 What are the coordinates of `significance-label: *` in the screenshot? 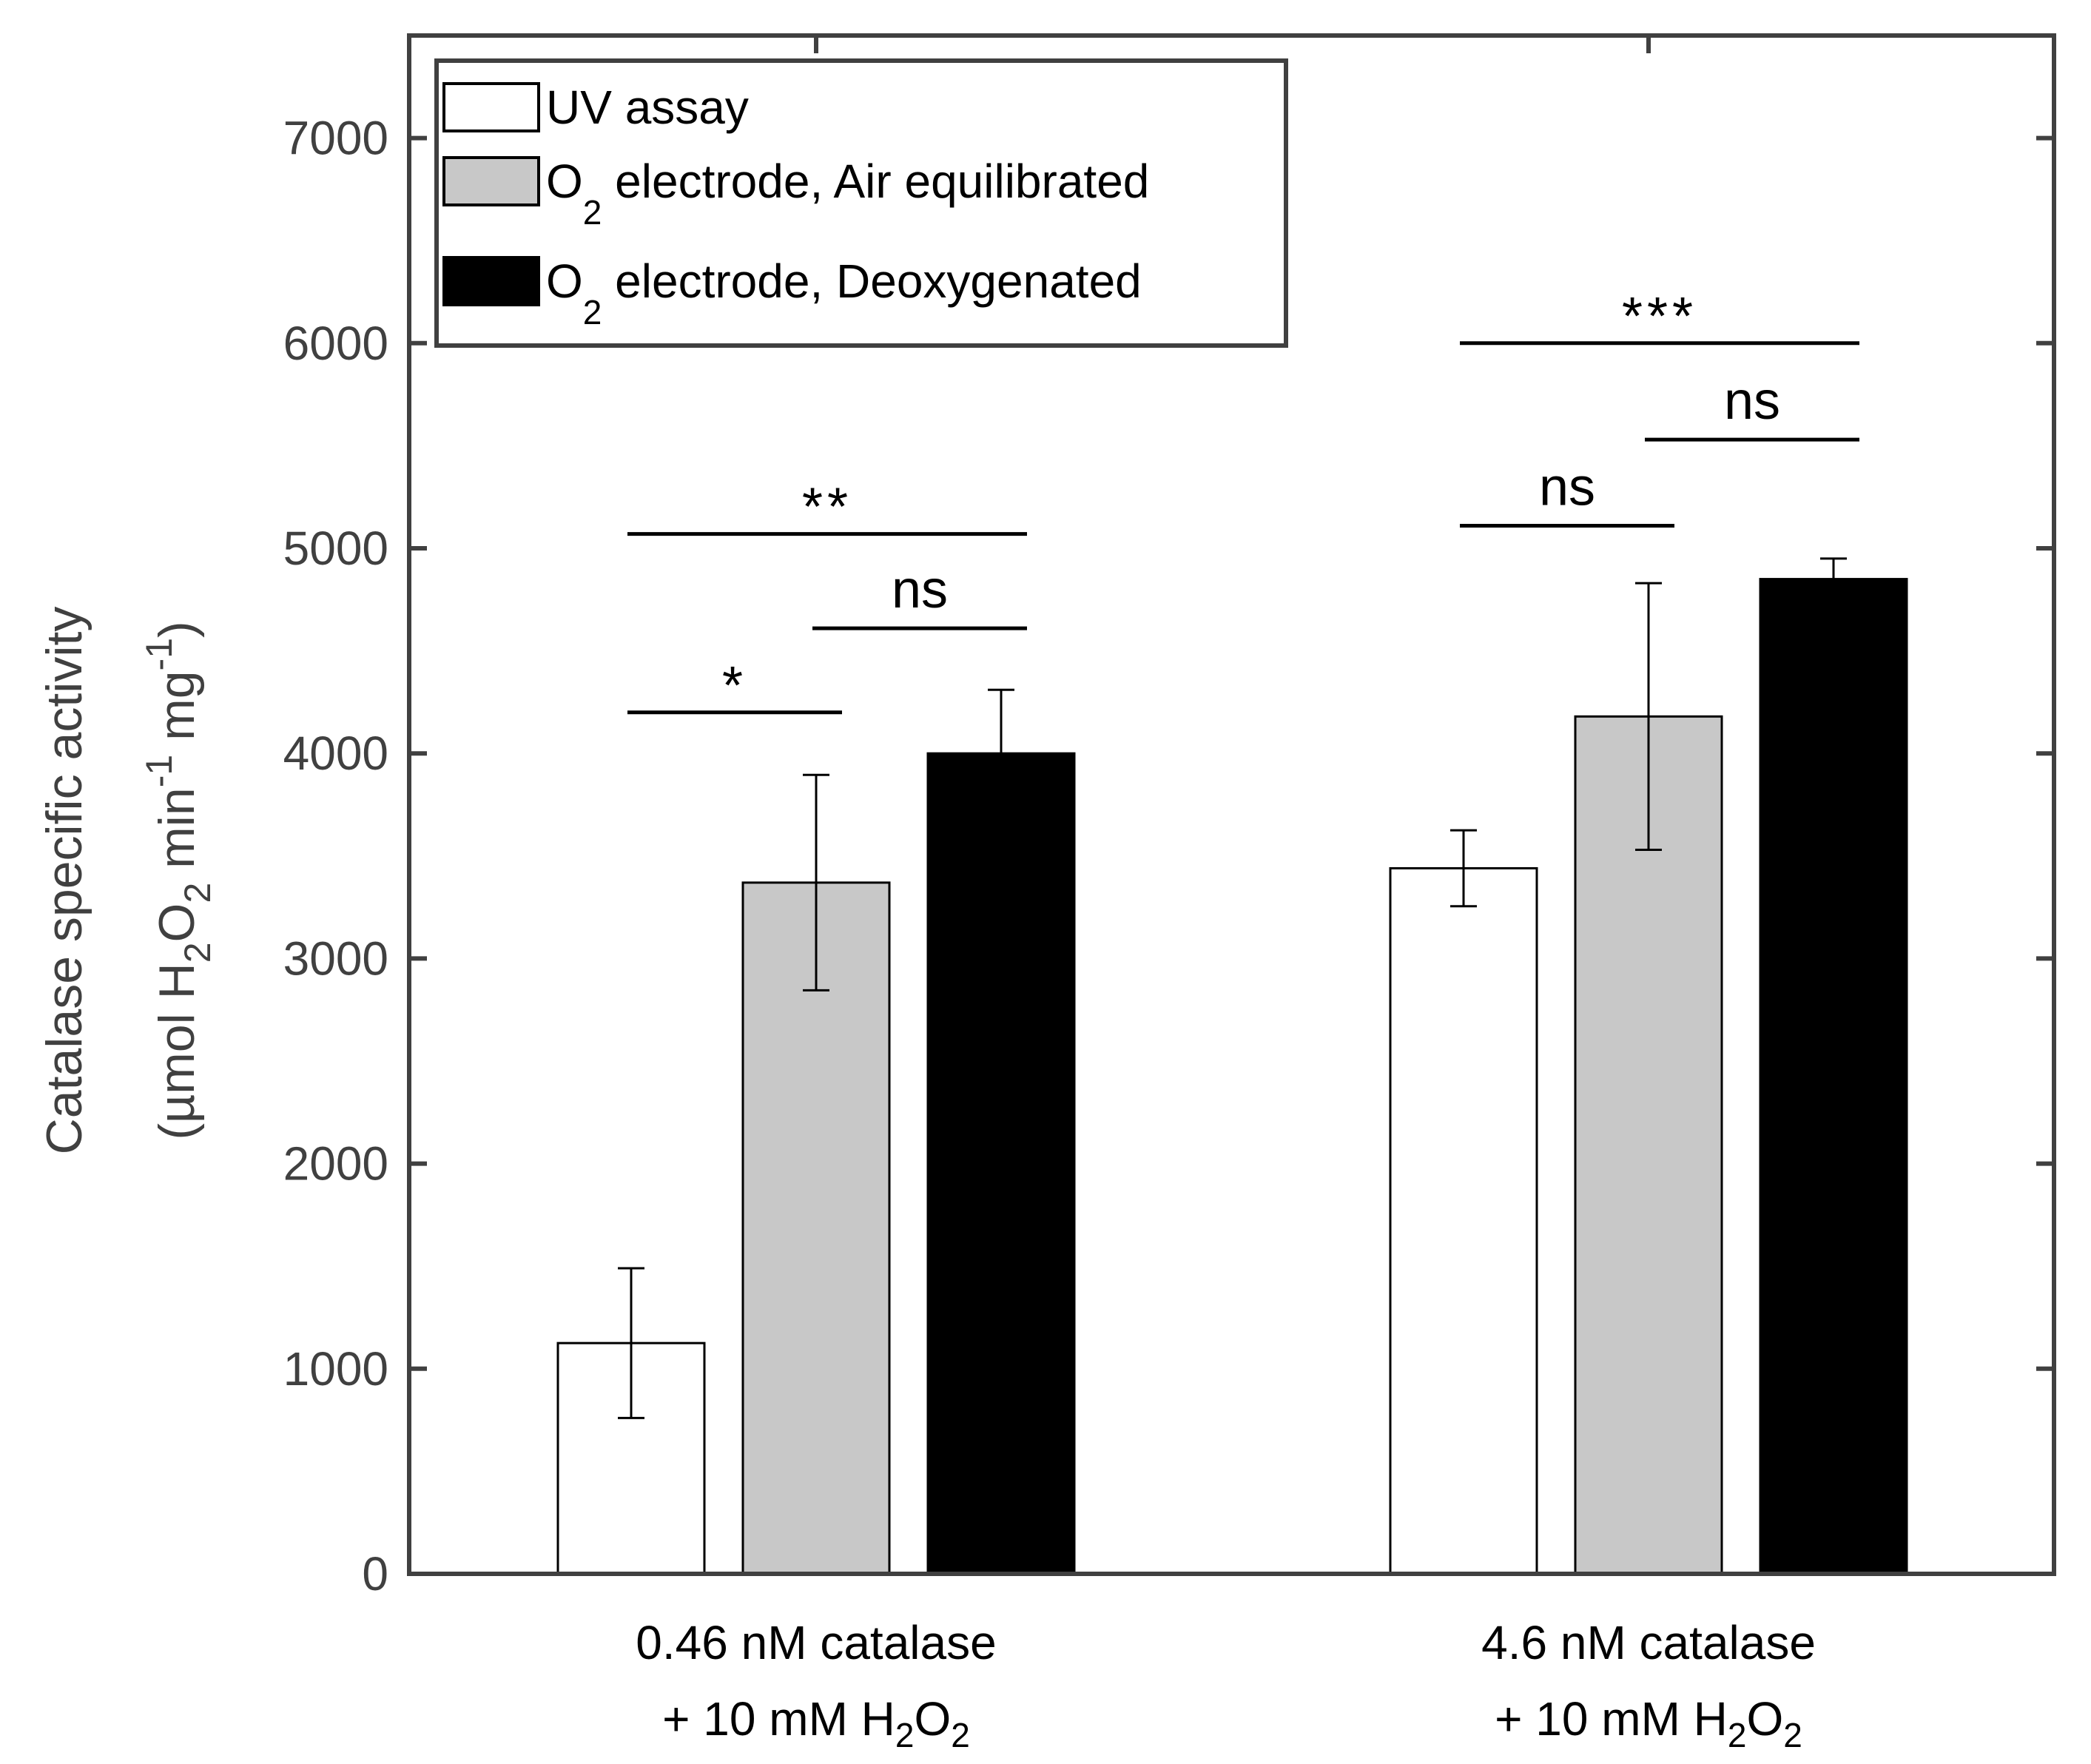 It's located at (734, 686).